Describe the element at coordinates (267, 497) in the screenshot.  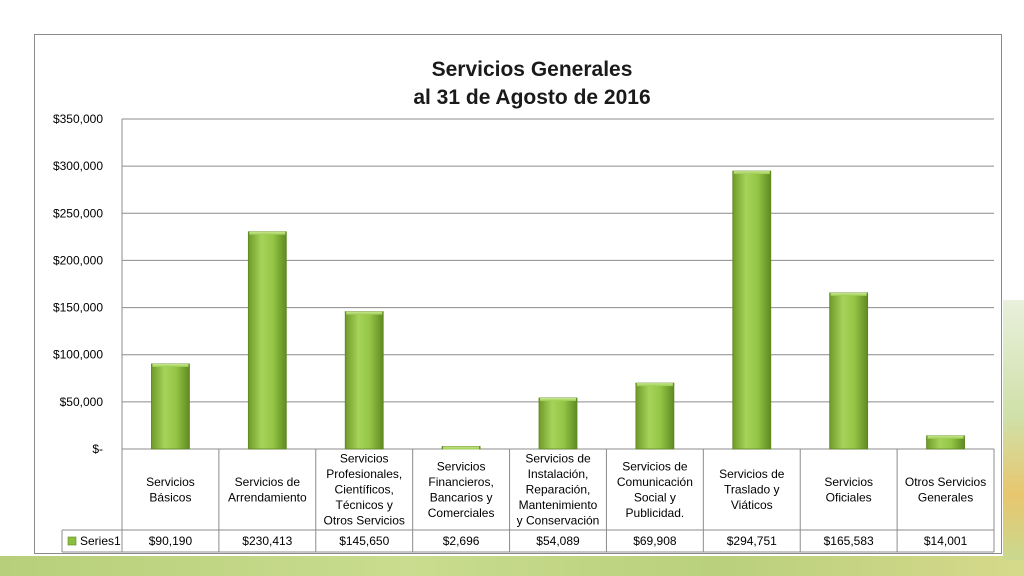
I see `category-label: Arrendamiento` at that location.